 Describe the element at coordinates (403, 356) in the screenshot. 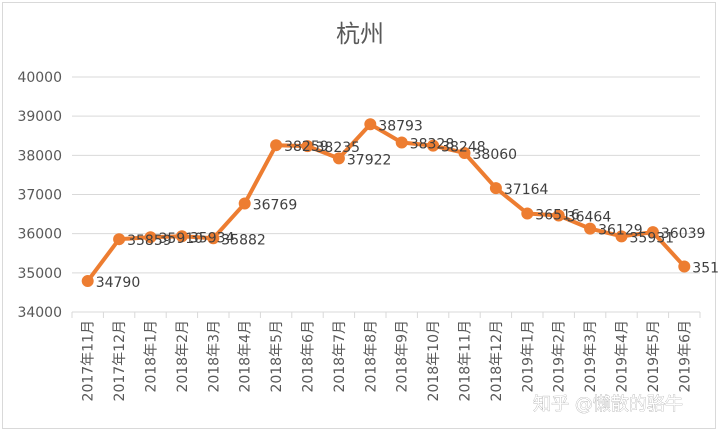

I see `x-tick-label: 2018年9月` at that location.